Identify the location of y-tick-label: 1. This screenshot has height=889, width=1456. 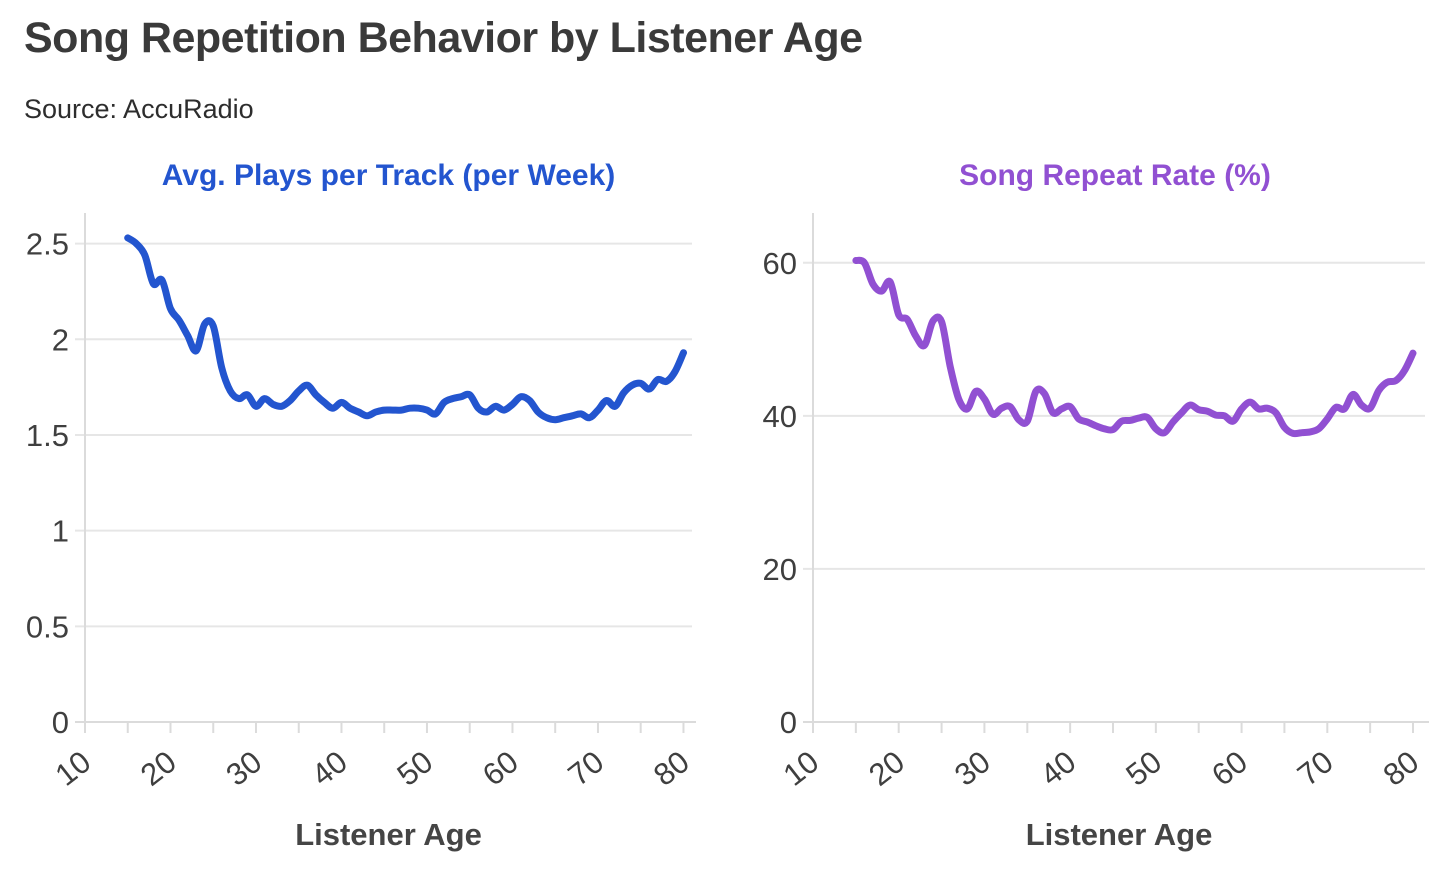
(60, 531).